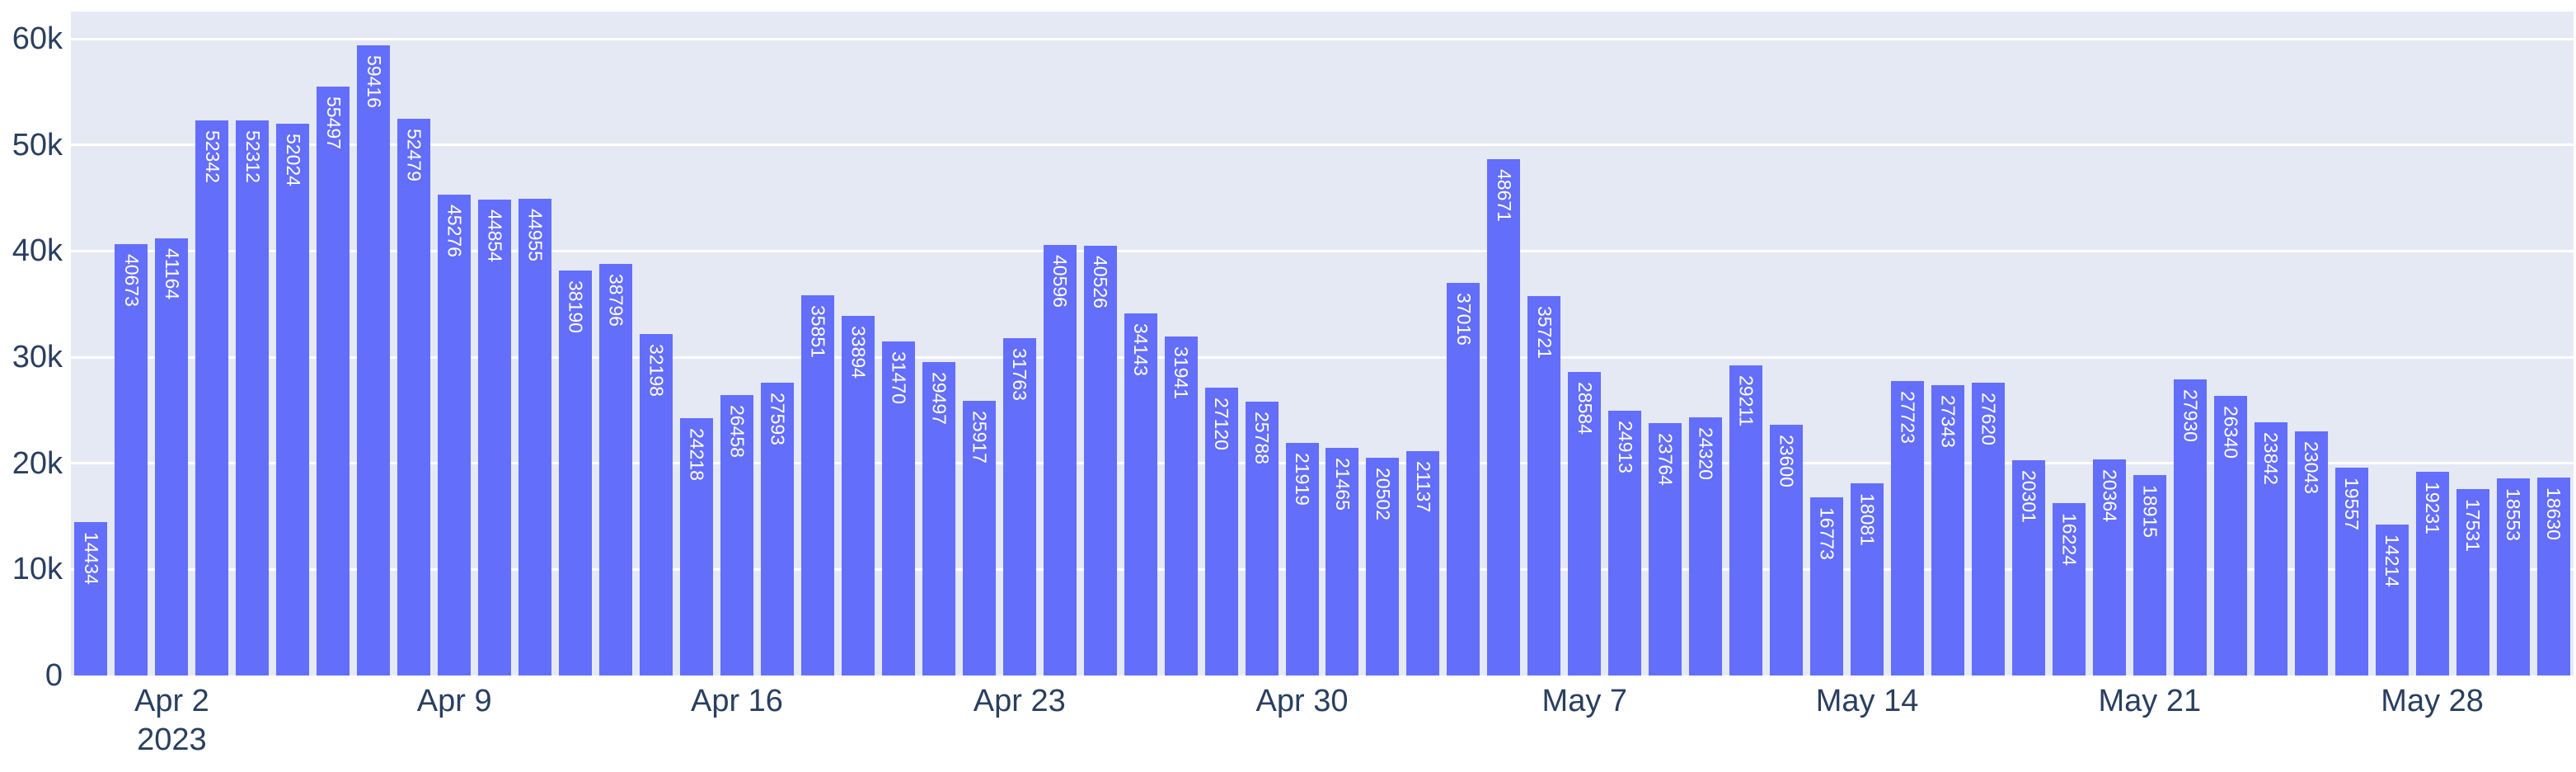 This screenshot has height=772, width=2576. I want to click on bar: 14434, so click(91, 599).